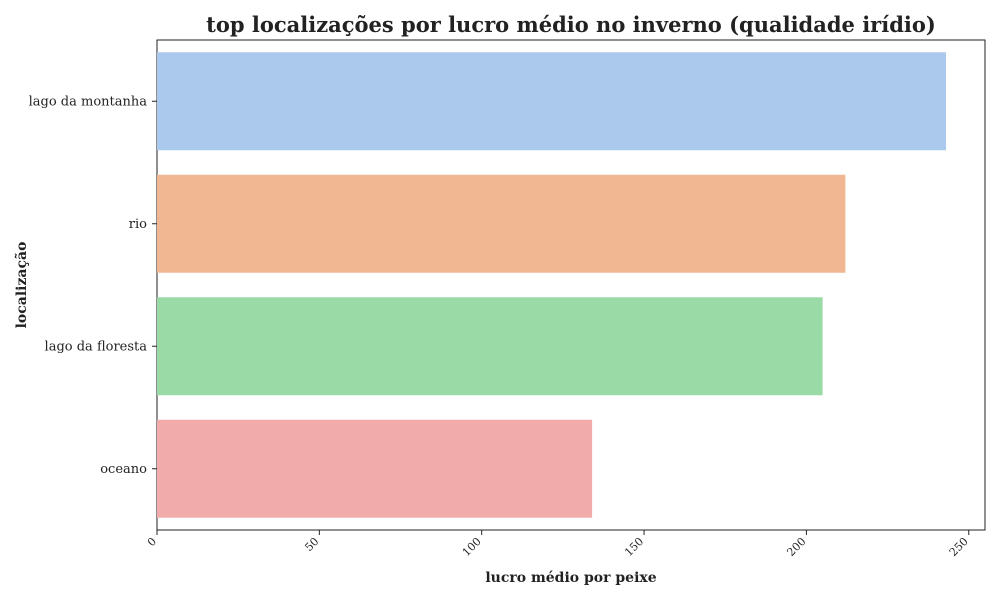  Describe the element at coordinates (959, 547) in the screenshot. I see `x-tick-label: 250` at that location.